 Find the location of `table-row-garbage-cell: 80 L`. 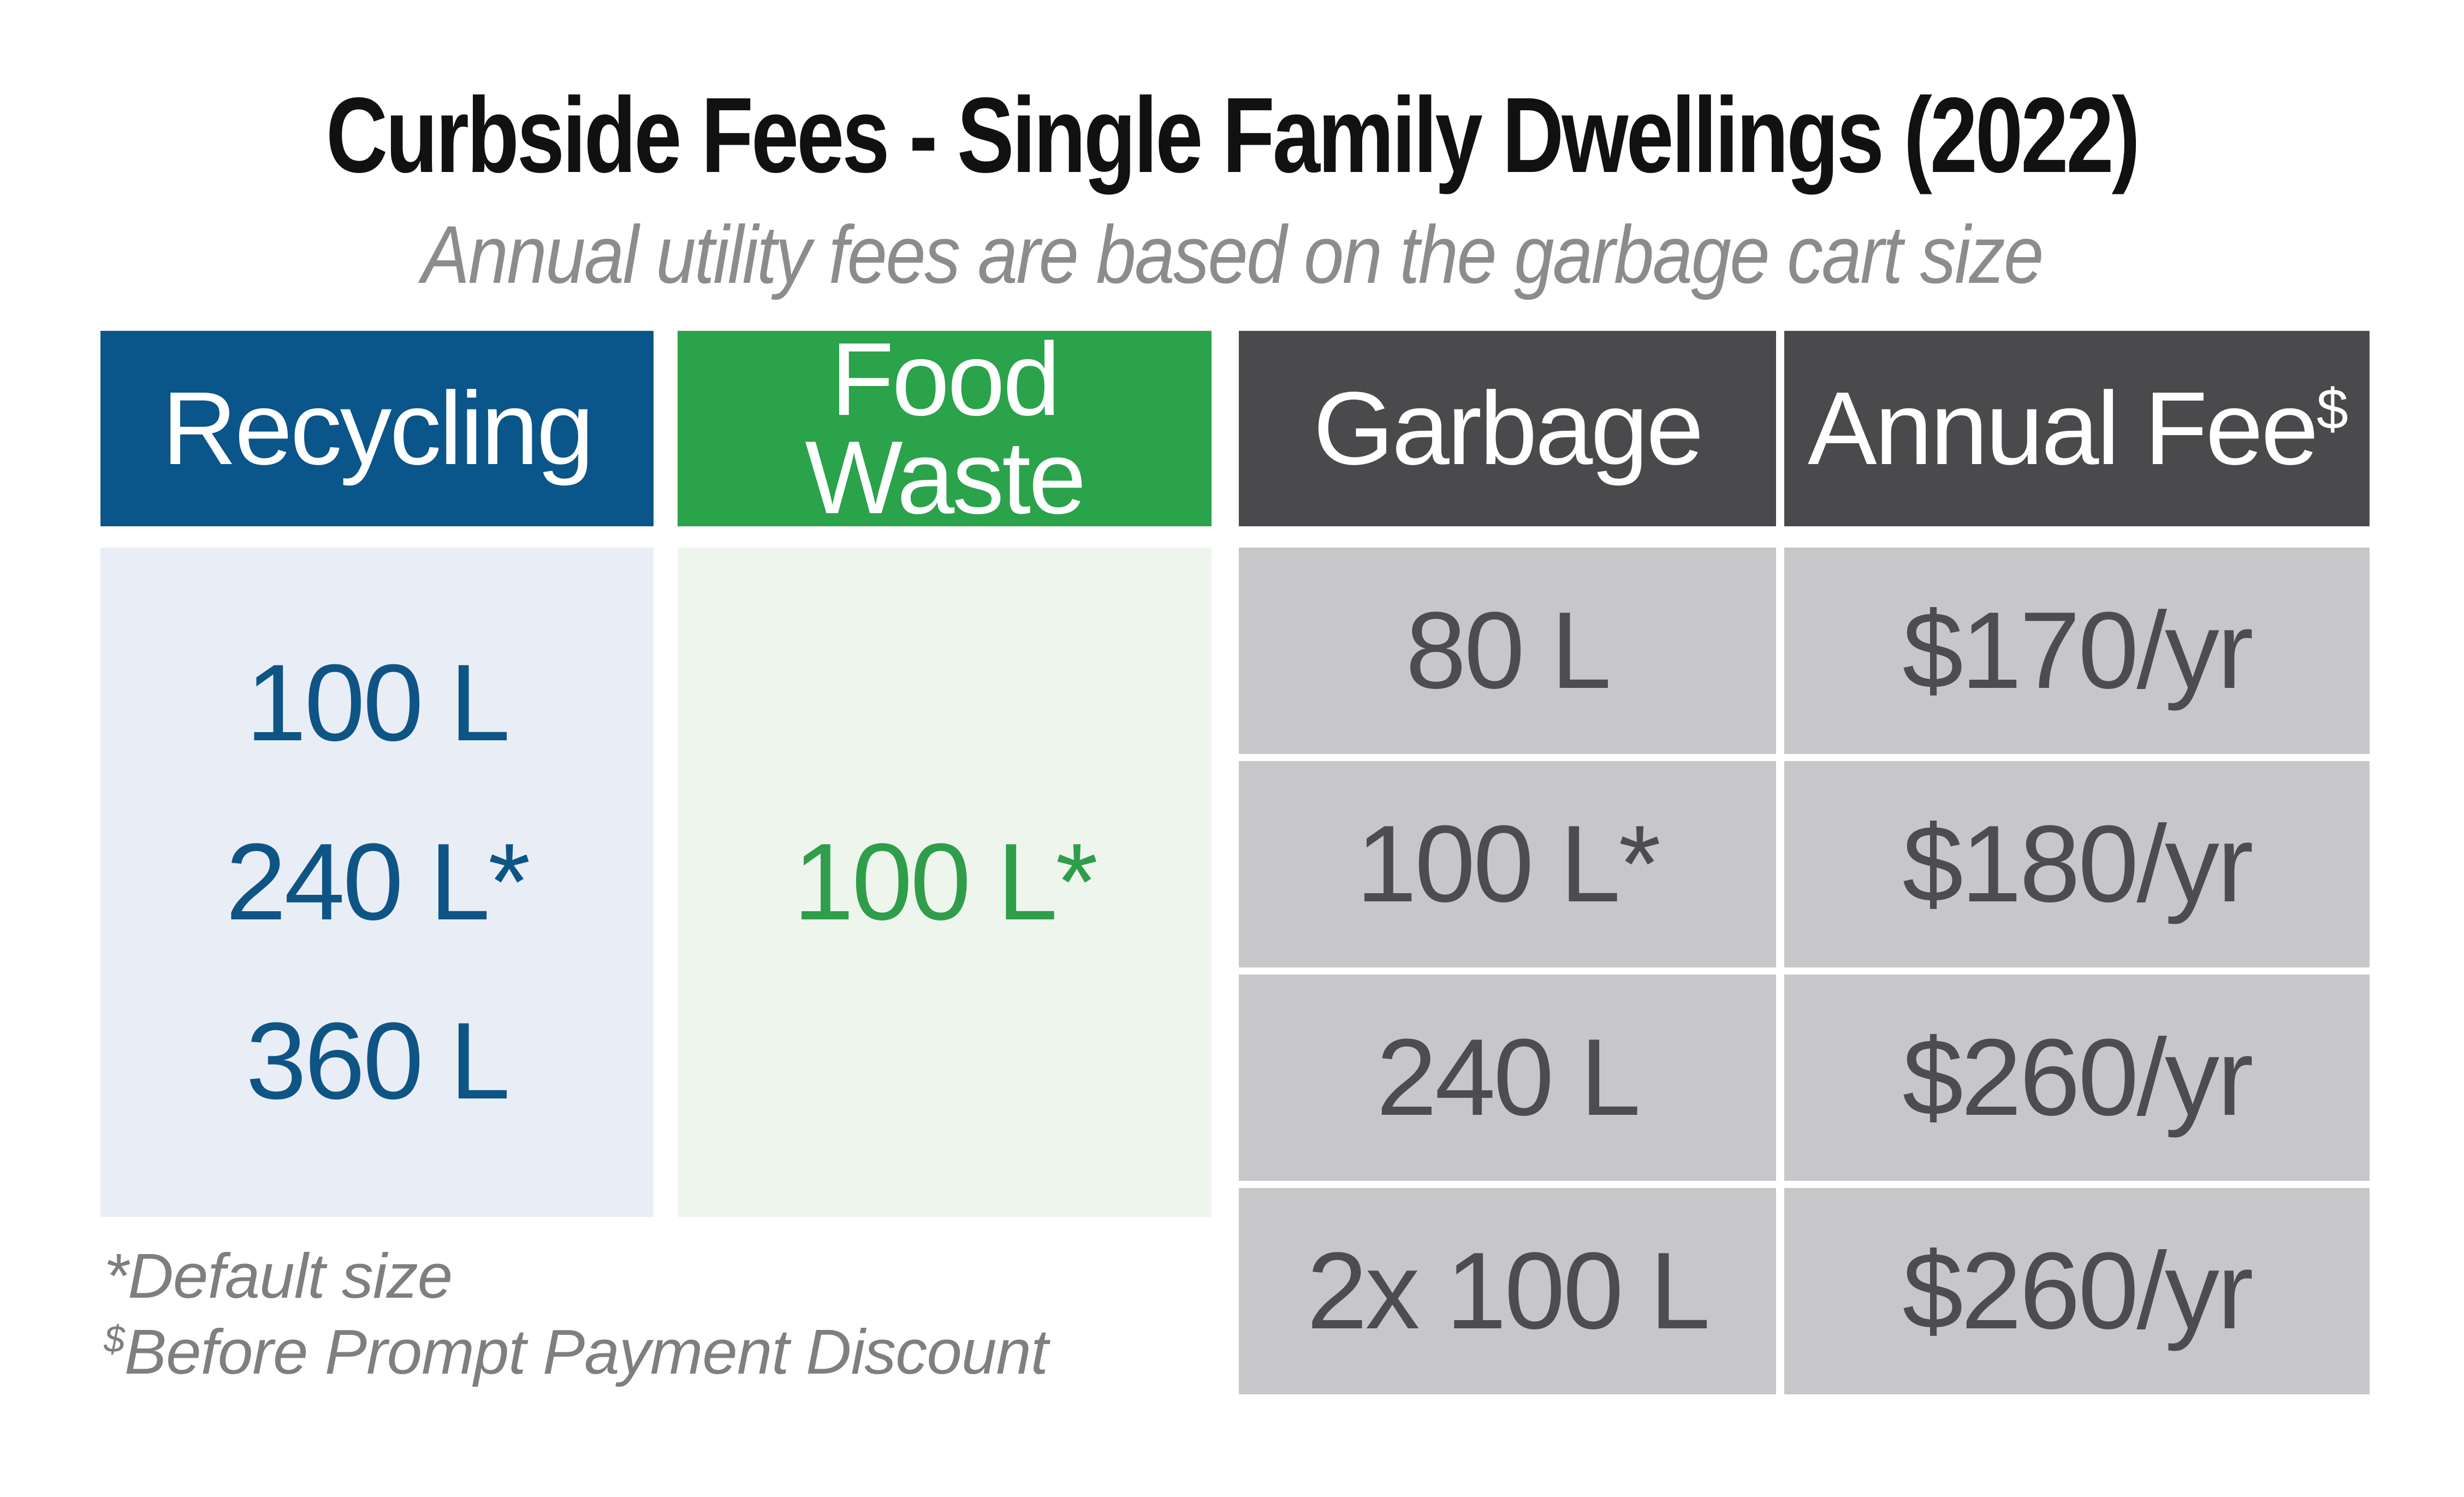

table-row-garbage-cell: 80 L is located at coordinates (1507, 651).